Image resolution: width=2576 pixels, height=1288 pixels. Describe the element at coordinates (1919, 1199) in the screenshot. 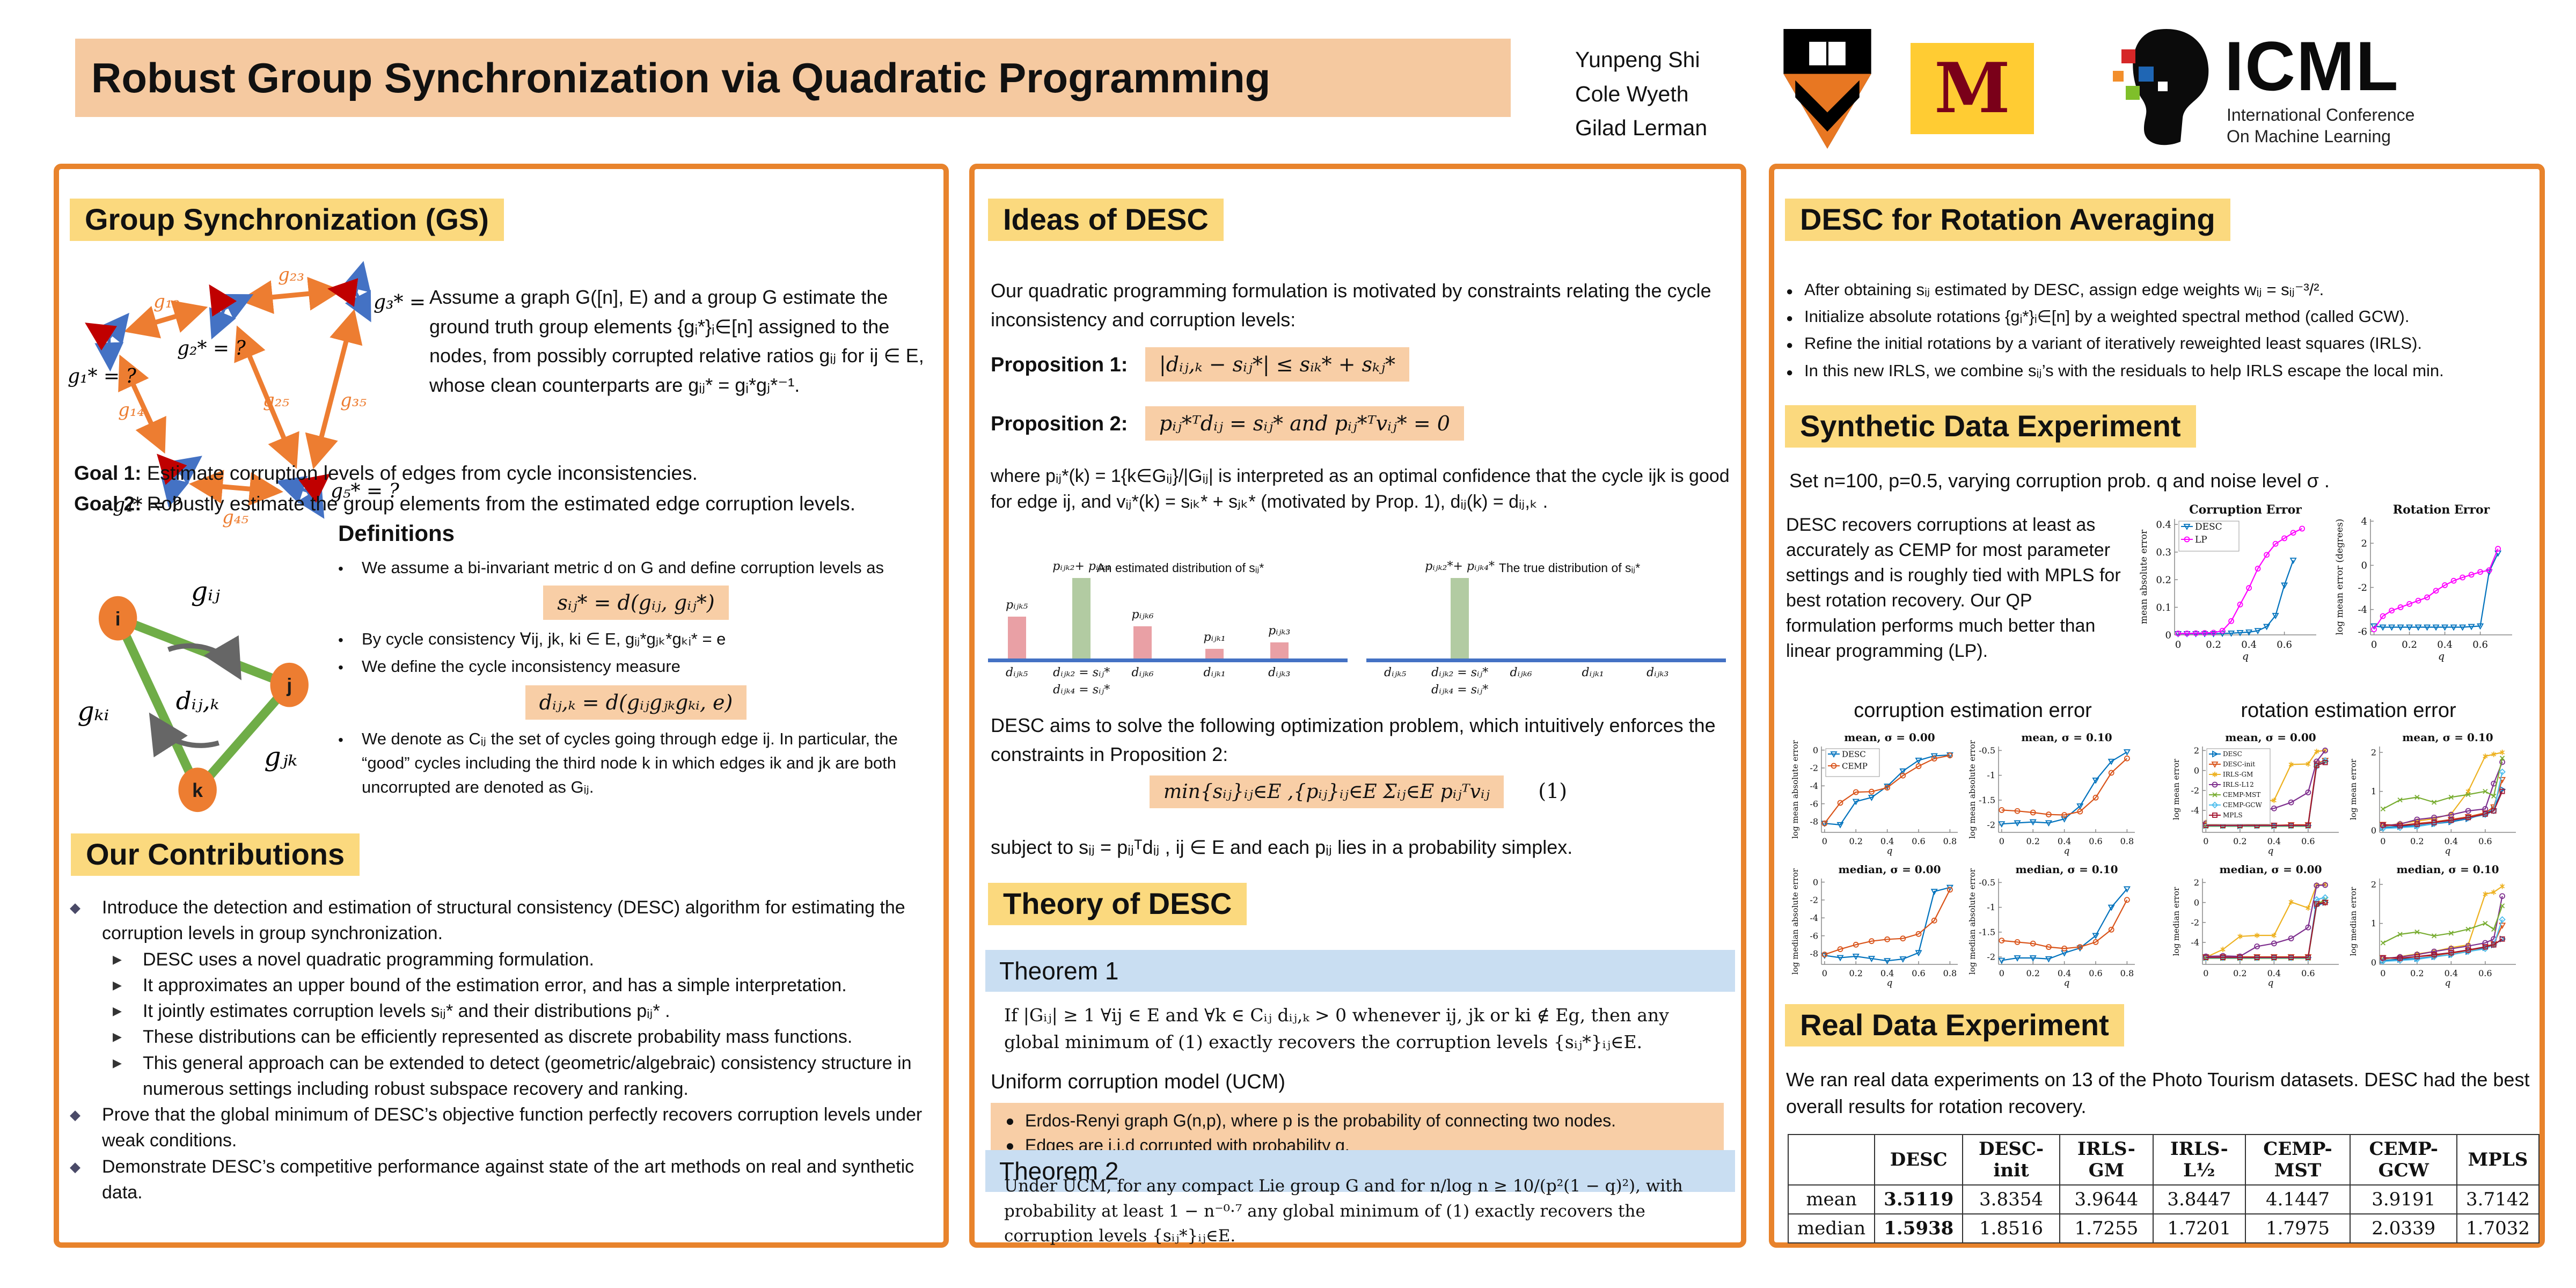

I see `cell: 3.5119` at that location.